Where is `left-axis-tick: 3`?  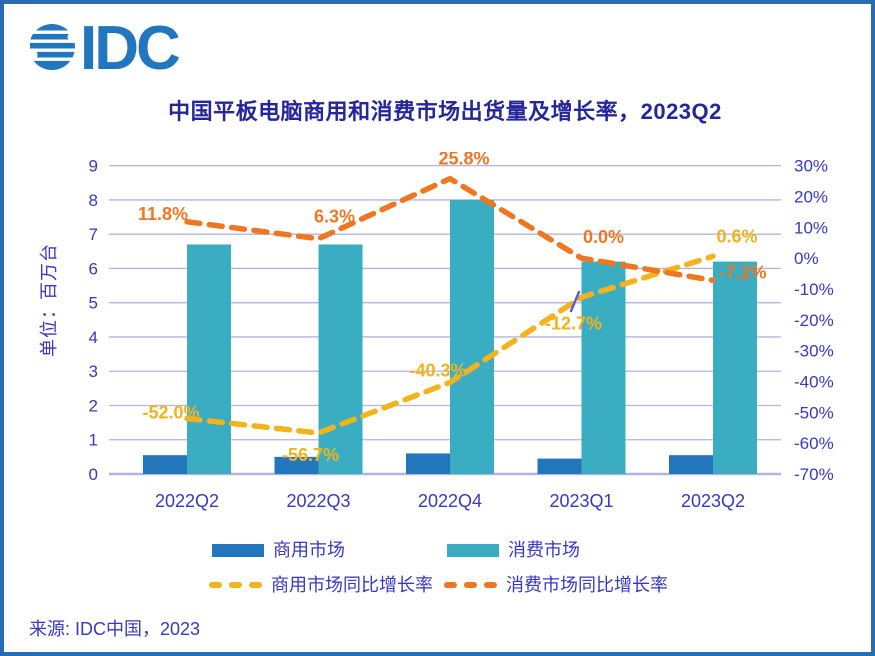
left-axis-tick: 3 is located at coordinates (93, 371).